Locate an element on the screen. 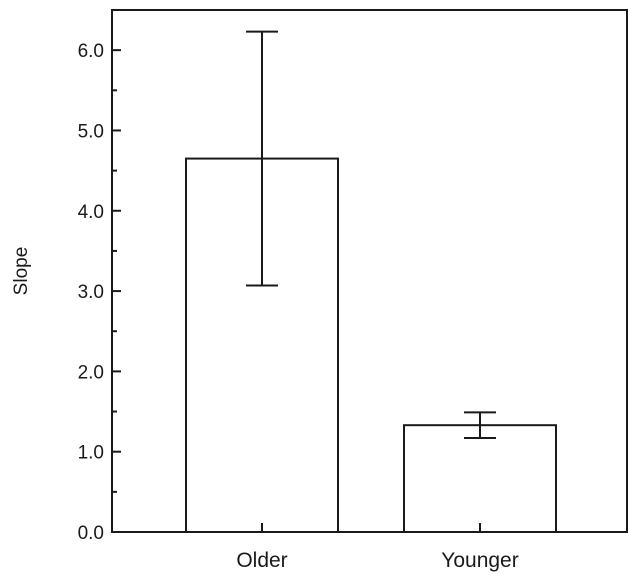 The image size is (629, 577). y-tick-label: 1.0 is located at coordinates (91, 453).